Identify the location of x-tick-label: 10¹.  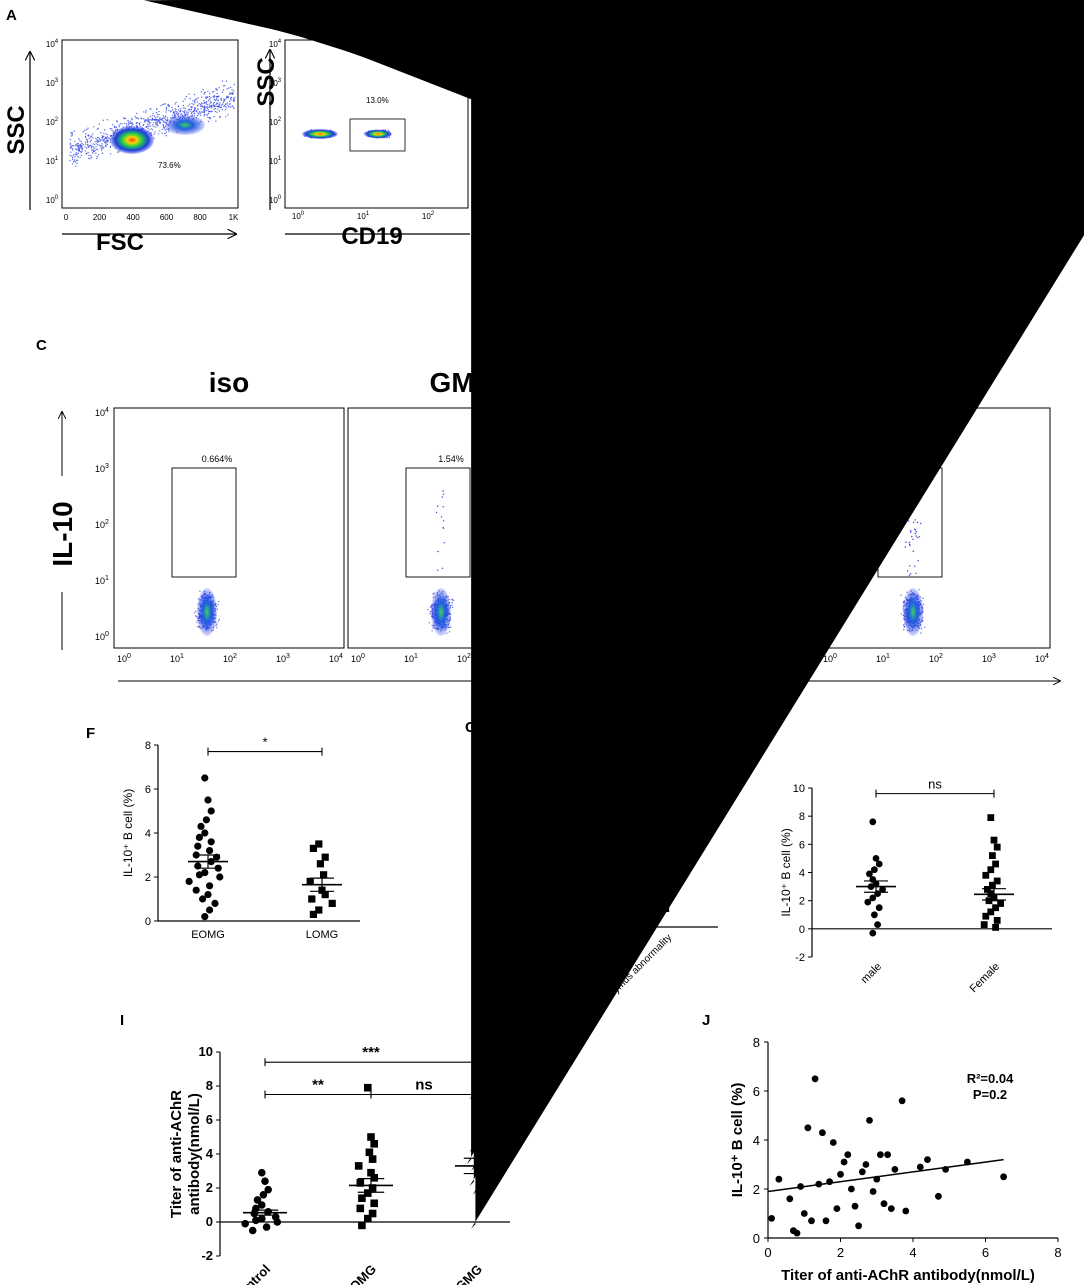
(363, 216).